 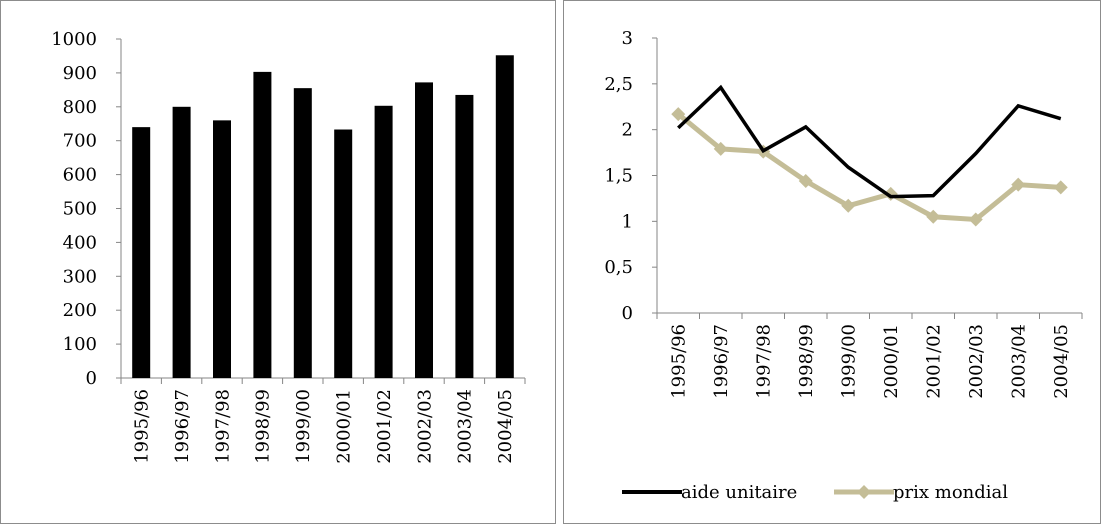 What do you see at coordinates (80, 175) in the screenshot?
I see `y-tick-label: 600` at bounding box center [80, 175].